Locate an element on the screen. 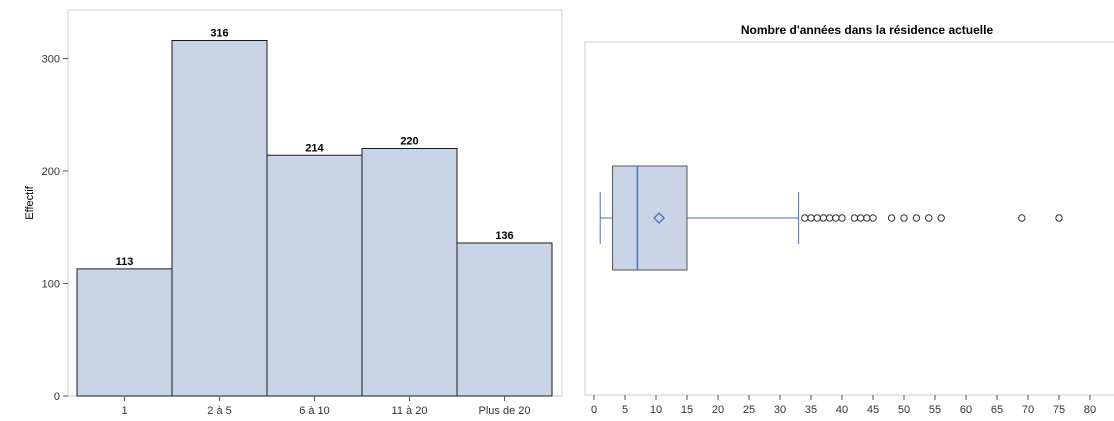 The height and width of the screenshot is (421, 1114). x-tick-label: 15 is located at coordinates (687, 410).